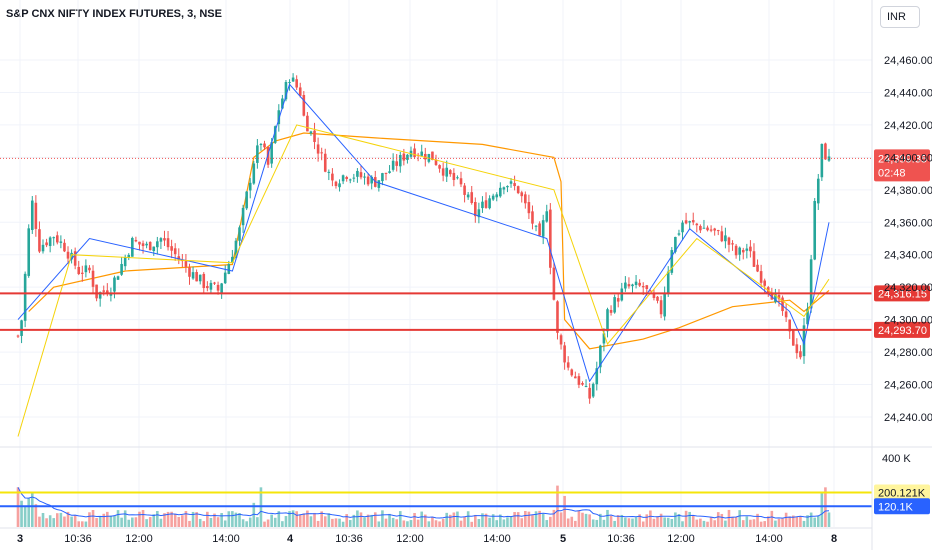 This screenshot has width=932, height=550. What do you see at coordinates (908, 288) in the screenshot?
I see `price-tick-label: 24,320.00` at bounding box center [908, 288].